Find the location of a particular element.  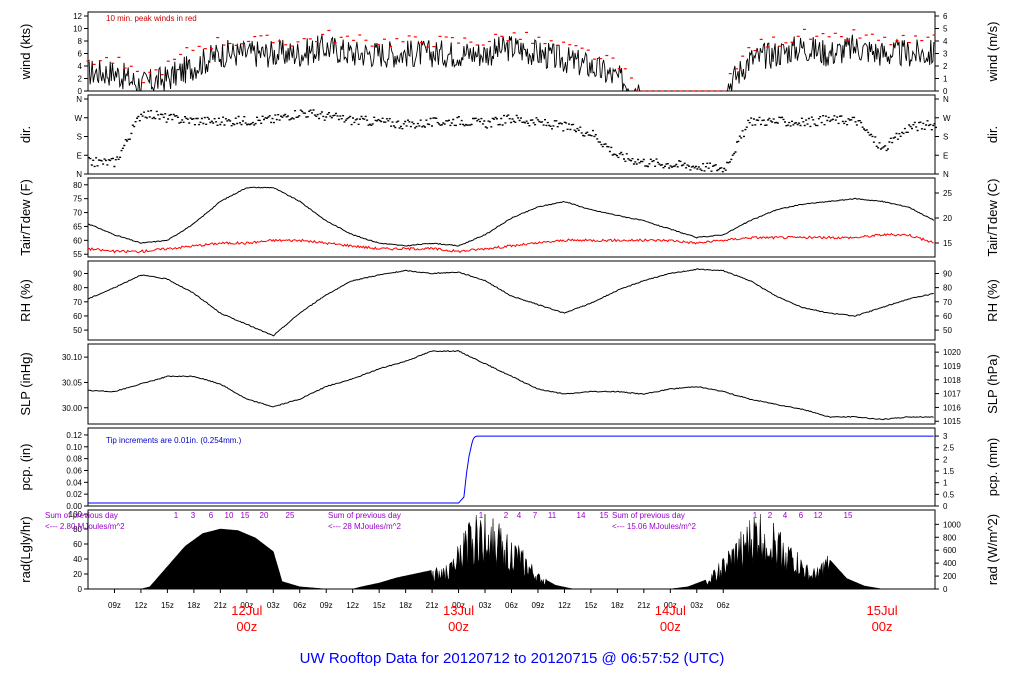

ytick-label-temp: 70 is located at coordinates (77, 213).